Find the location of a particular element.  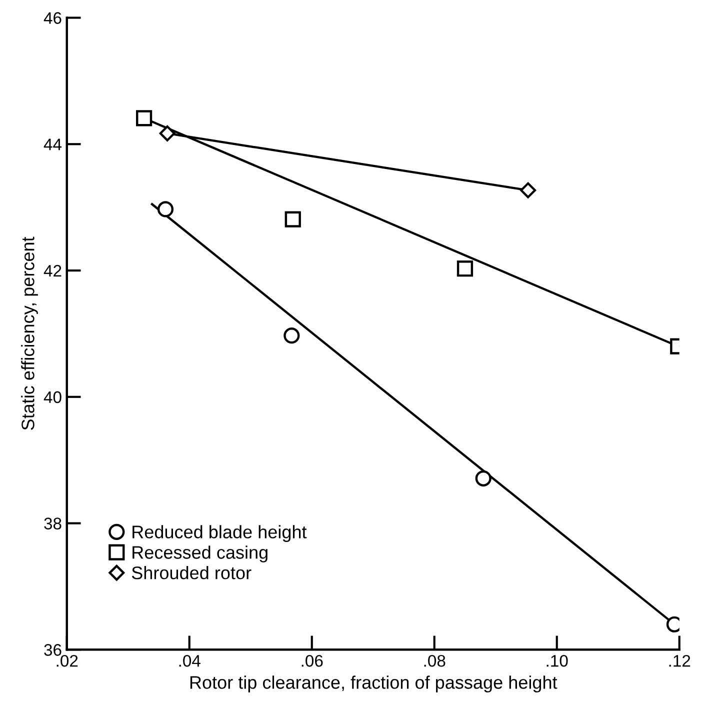

x-axis-title: Rotor tip clearance, fraction of passage height is located at coordinates (374, 684).